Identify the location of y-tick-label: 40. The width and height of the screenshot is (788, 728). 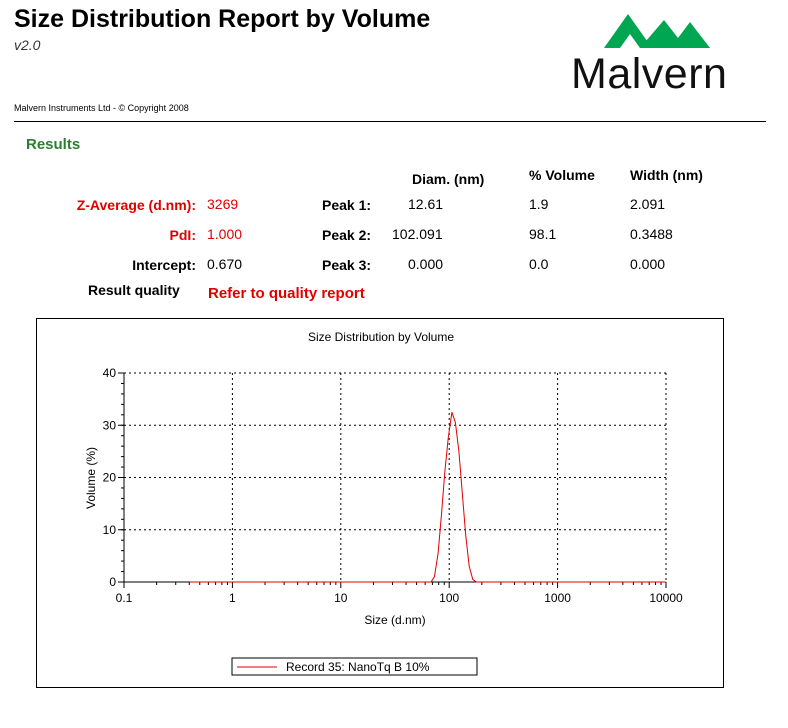
(110, 373).